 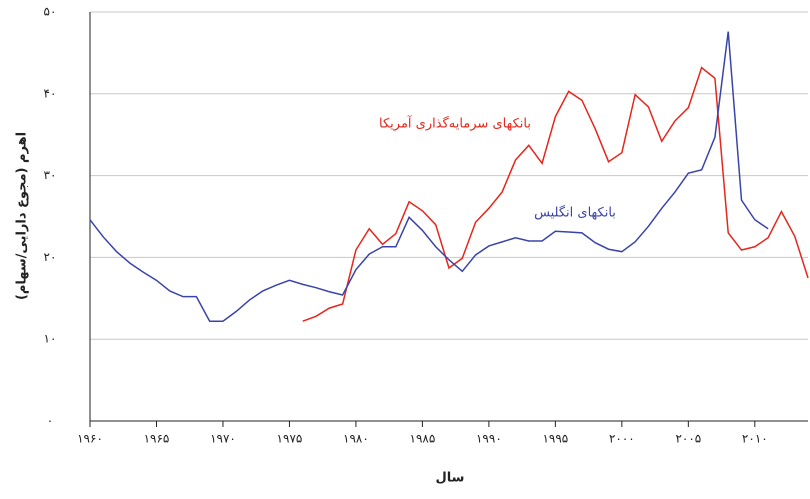 What do you see at coordinates (50, 93) in the screenshot?
I see `y-tick-label: ۴۰` at bounding box center [50, 93].